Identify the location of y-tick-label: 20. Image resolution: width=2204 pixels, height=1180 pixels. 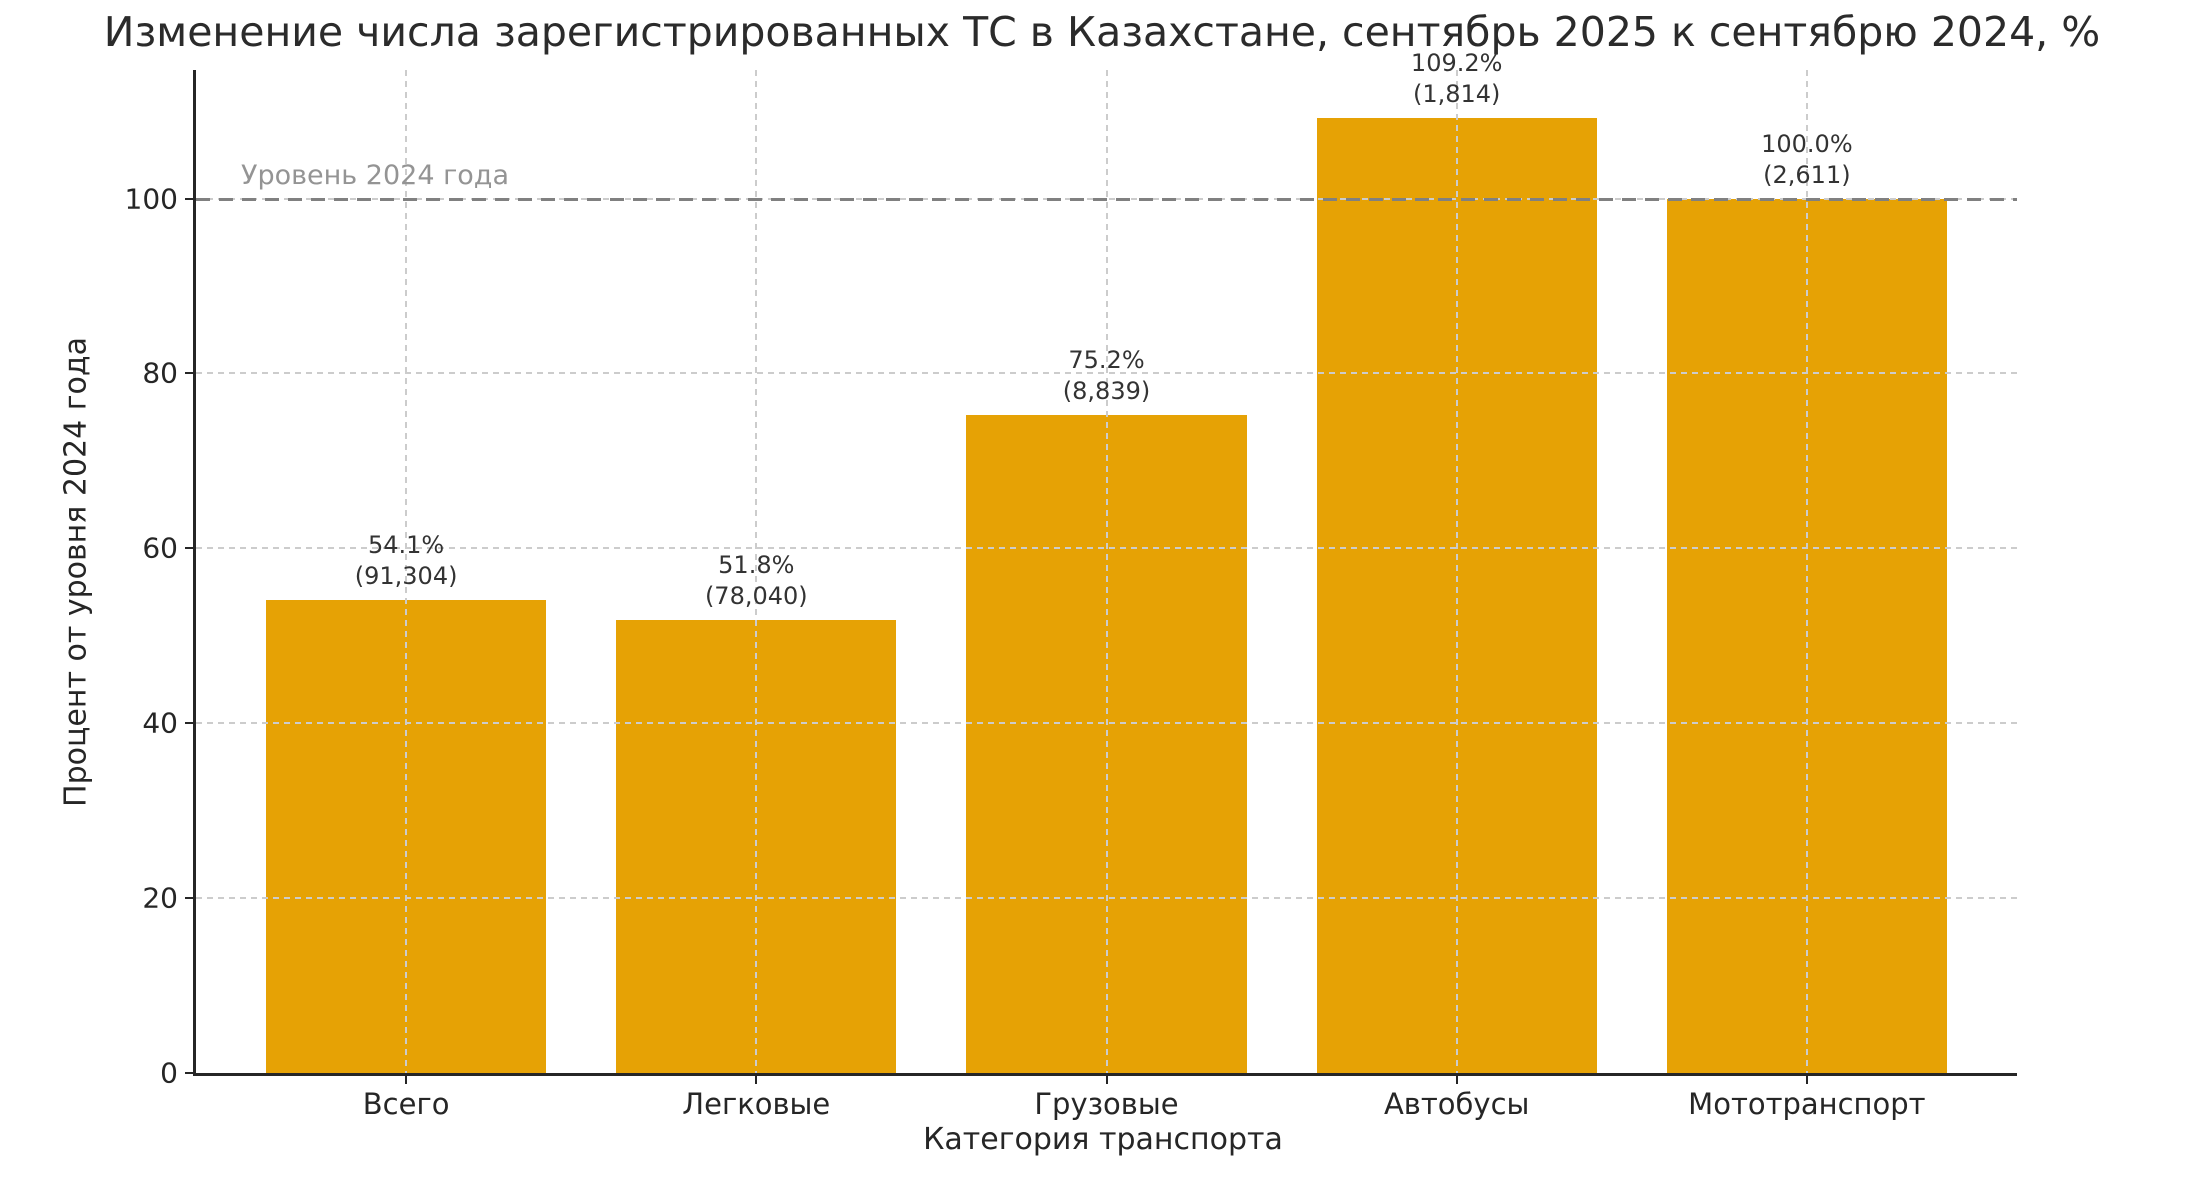
(160, 898).